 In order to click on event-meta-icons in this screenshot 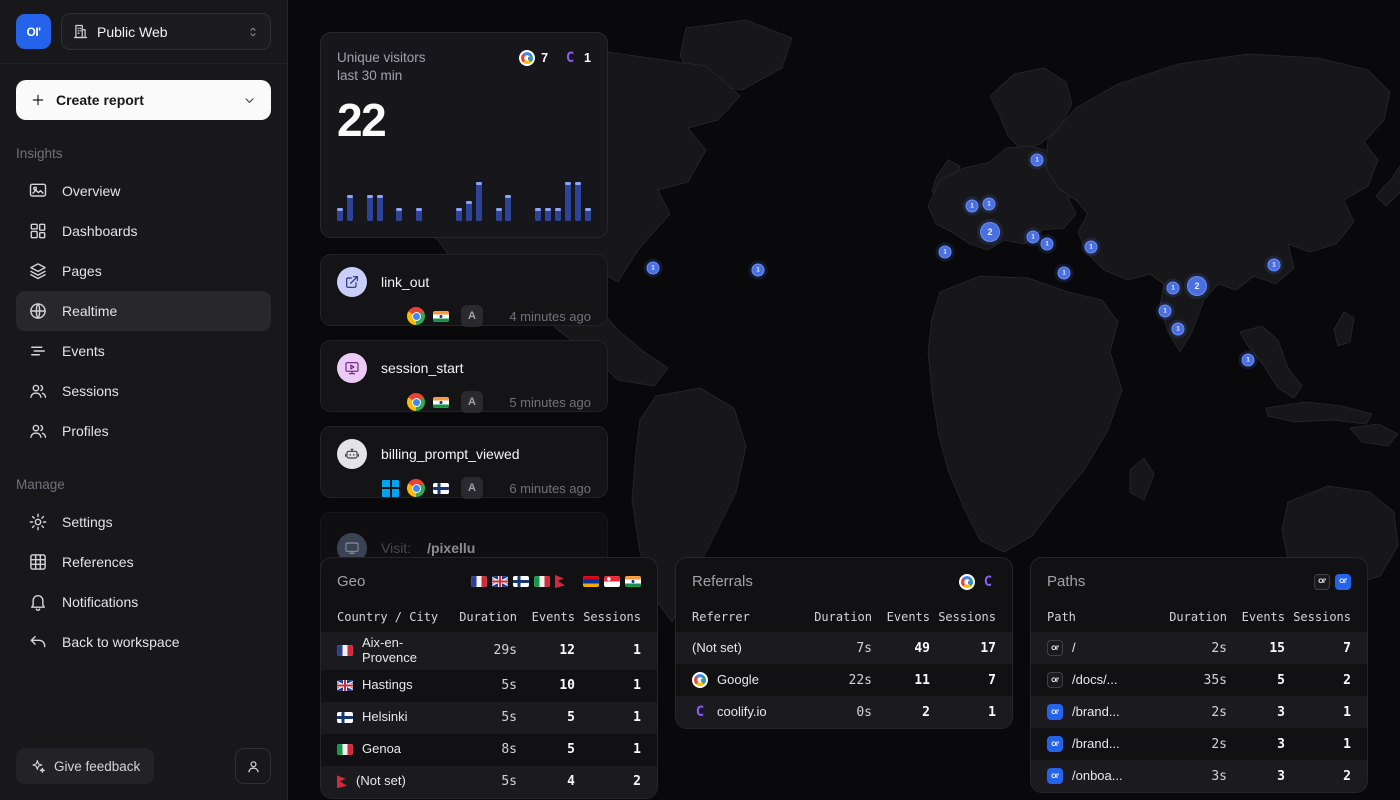, I will do `click(407, 488)`.